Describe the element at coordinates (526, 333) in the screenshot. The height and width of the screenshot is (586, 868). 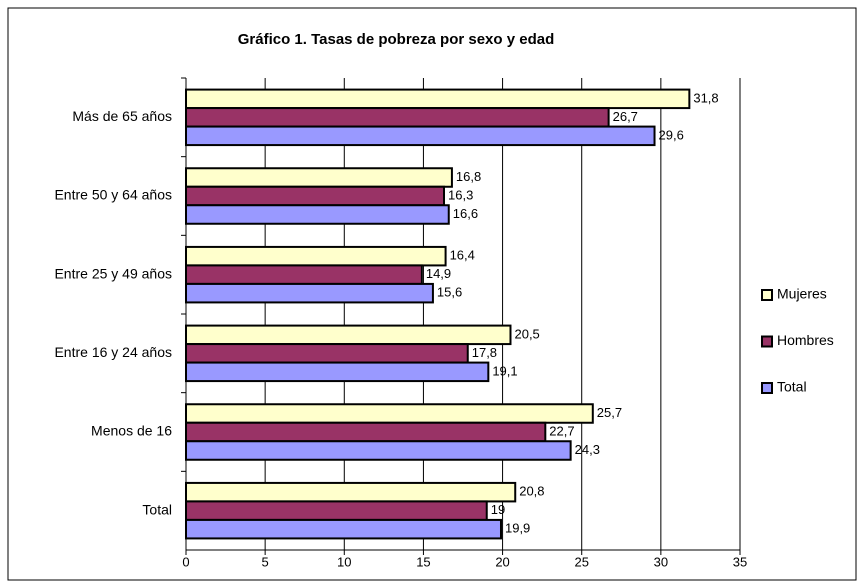
I see `data-label: 20,5` at that location.